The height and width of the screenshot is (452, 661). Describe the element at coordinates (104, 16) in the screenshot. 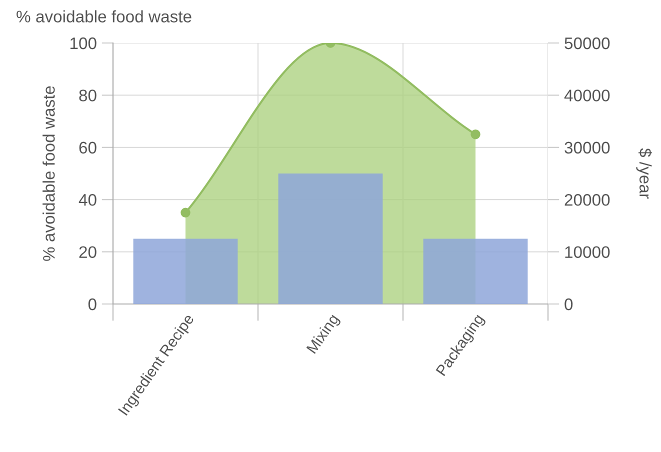

I see `chart-title: % avoidable food waste` at that location.